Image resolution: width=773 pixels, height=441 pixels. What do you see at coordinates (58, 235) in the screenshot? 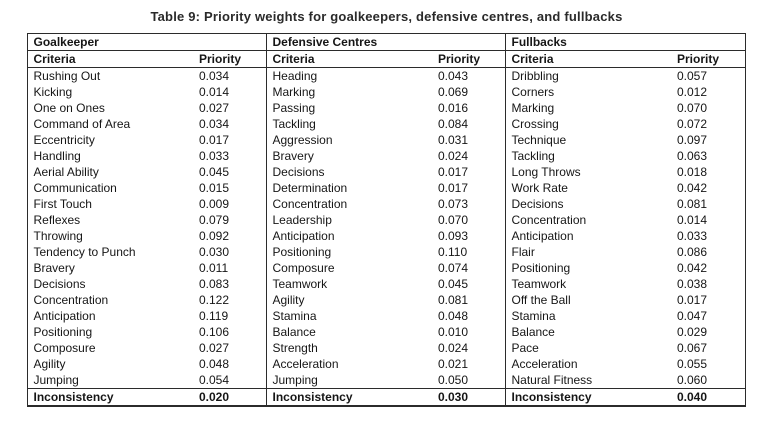
I see `criteria-cell: Throwing` at bounding box center [58, 235].